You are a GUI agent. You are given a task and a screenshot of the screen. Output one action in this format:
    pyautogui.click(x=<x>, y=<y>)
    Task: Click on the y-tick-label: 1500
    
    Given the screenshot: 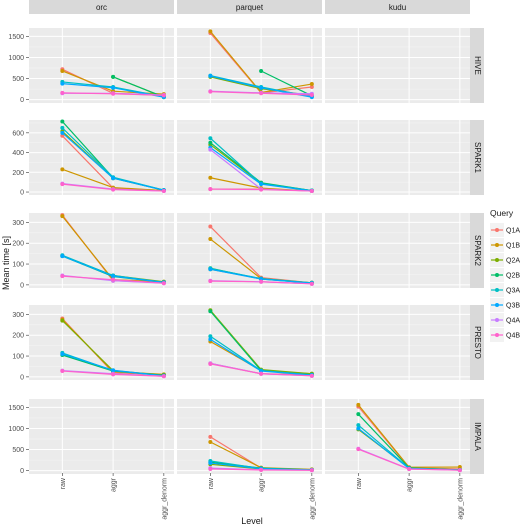 What is the action you would take?
    pyautogui.click(x=16, y=37)
    